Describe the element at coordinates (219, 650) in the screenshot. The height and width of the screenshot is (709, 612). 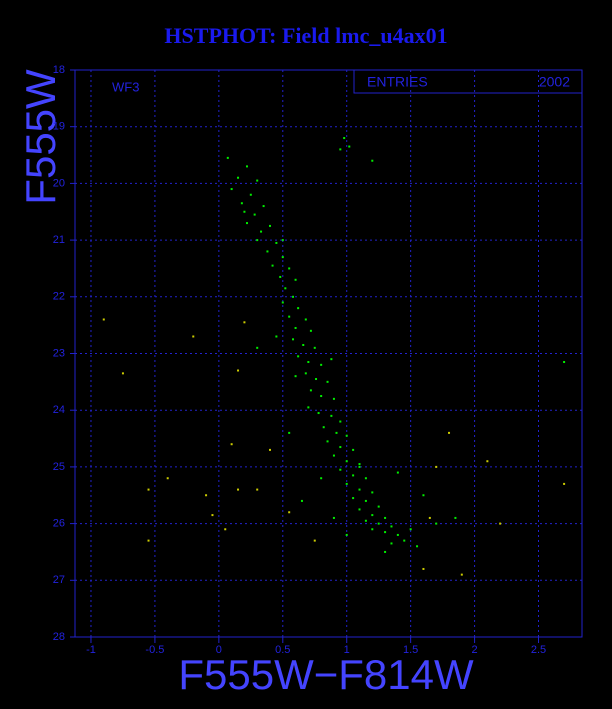
I see `x-tick-label: 0` at that location.